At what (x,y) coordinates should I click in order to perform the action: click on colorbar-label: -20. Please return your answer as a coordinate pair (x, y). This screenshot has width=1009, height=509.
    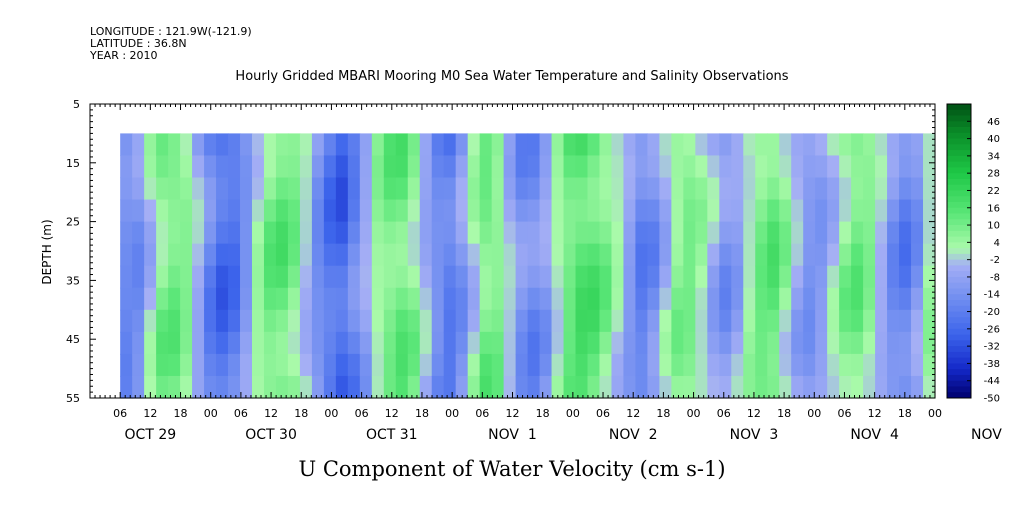
    Looking at the image, I should click on (992, 312).